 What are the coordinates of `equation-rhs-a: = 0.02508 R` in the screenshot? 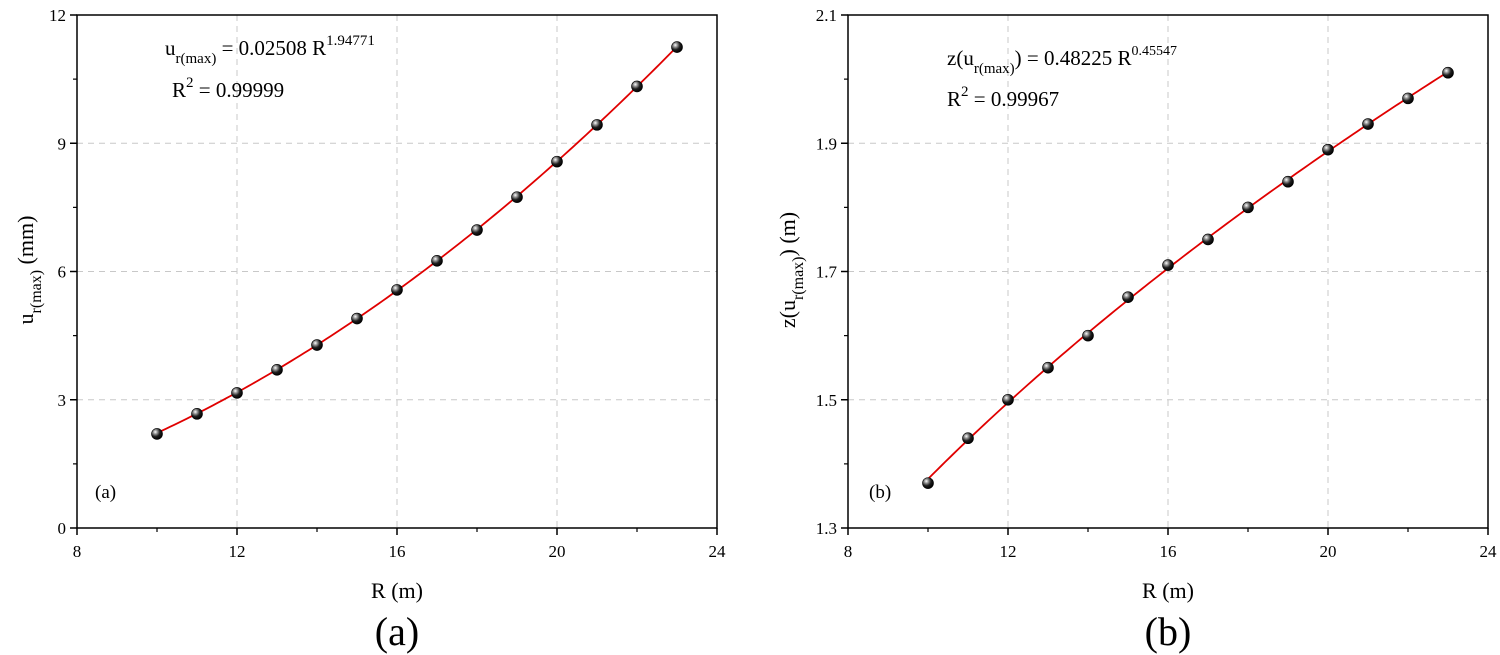 It's located at (271, 48).